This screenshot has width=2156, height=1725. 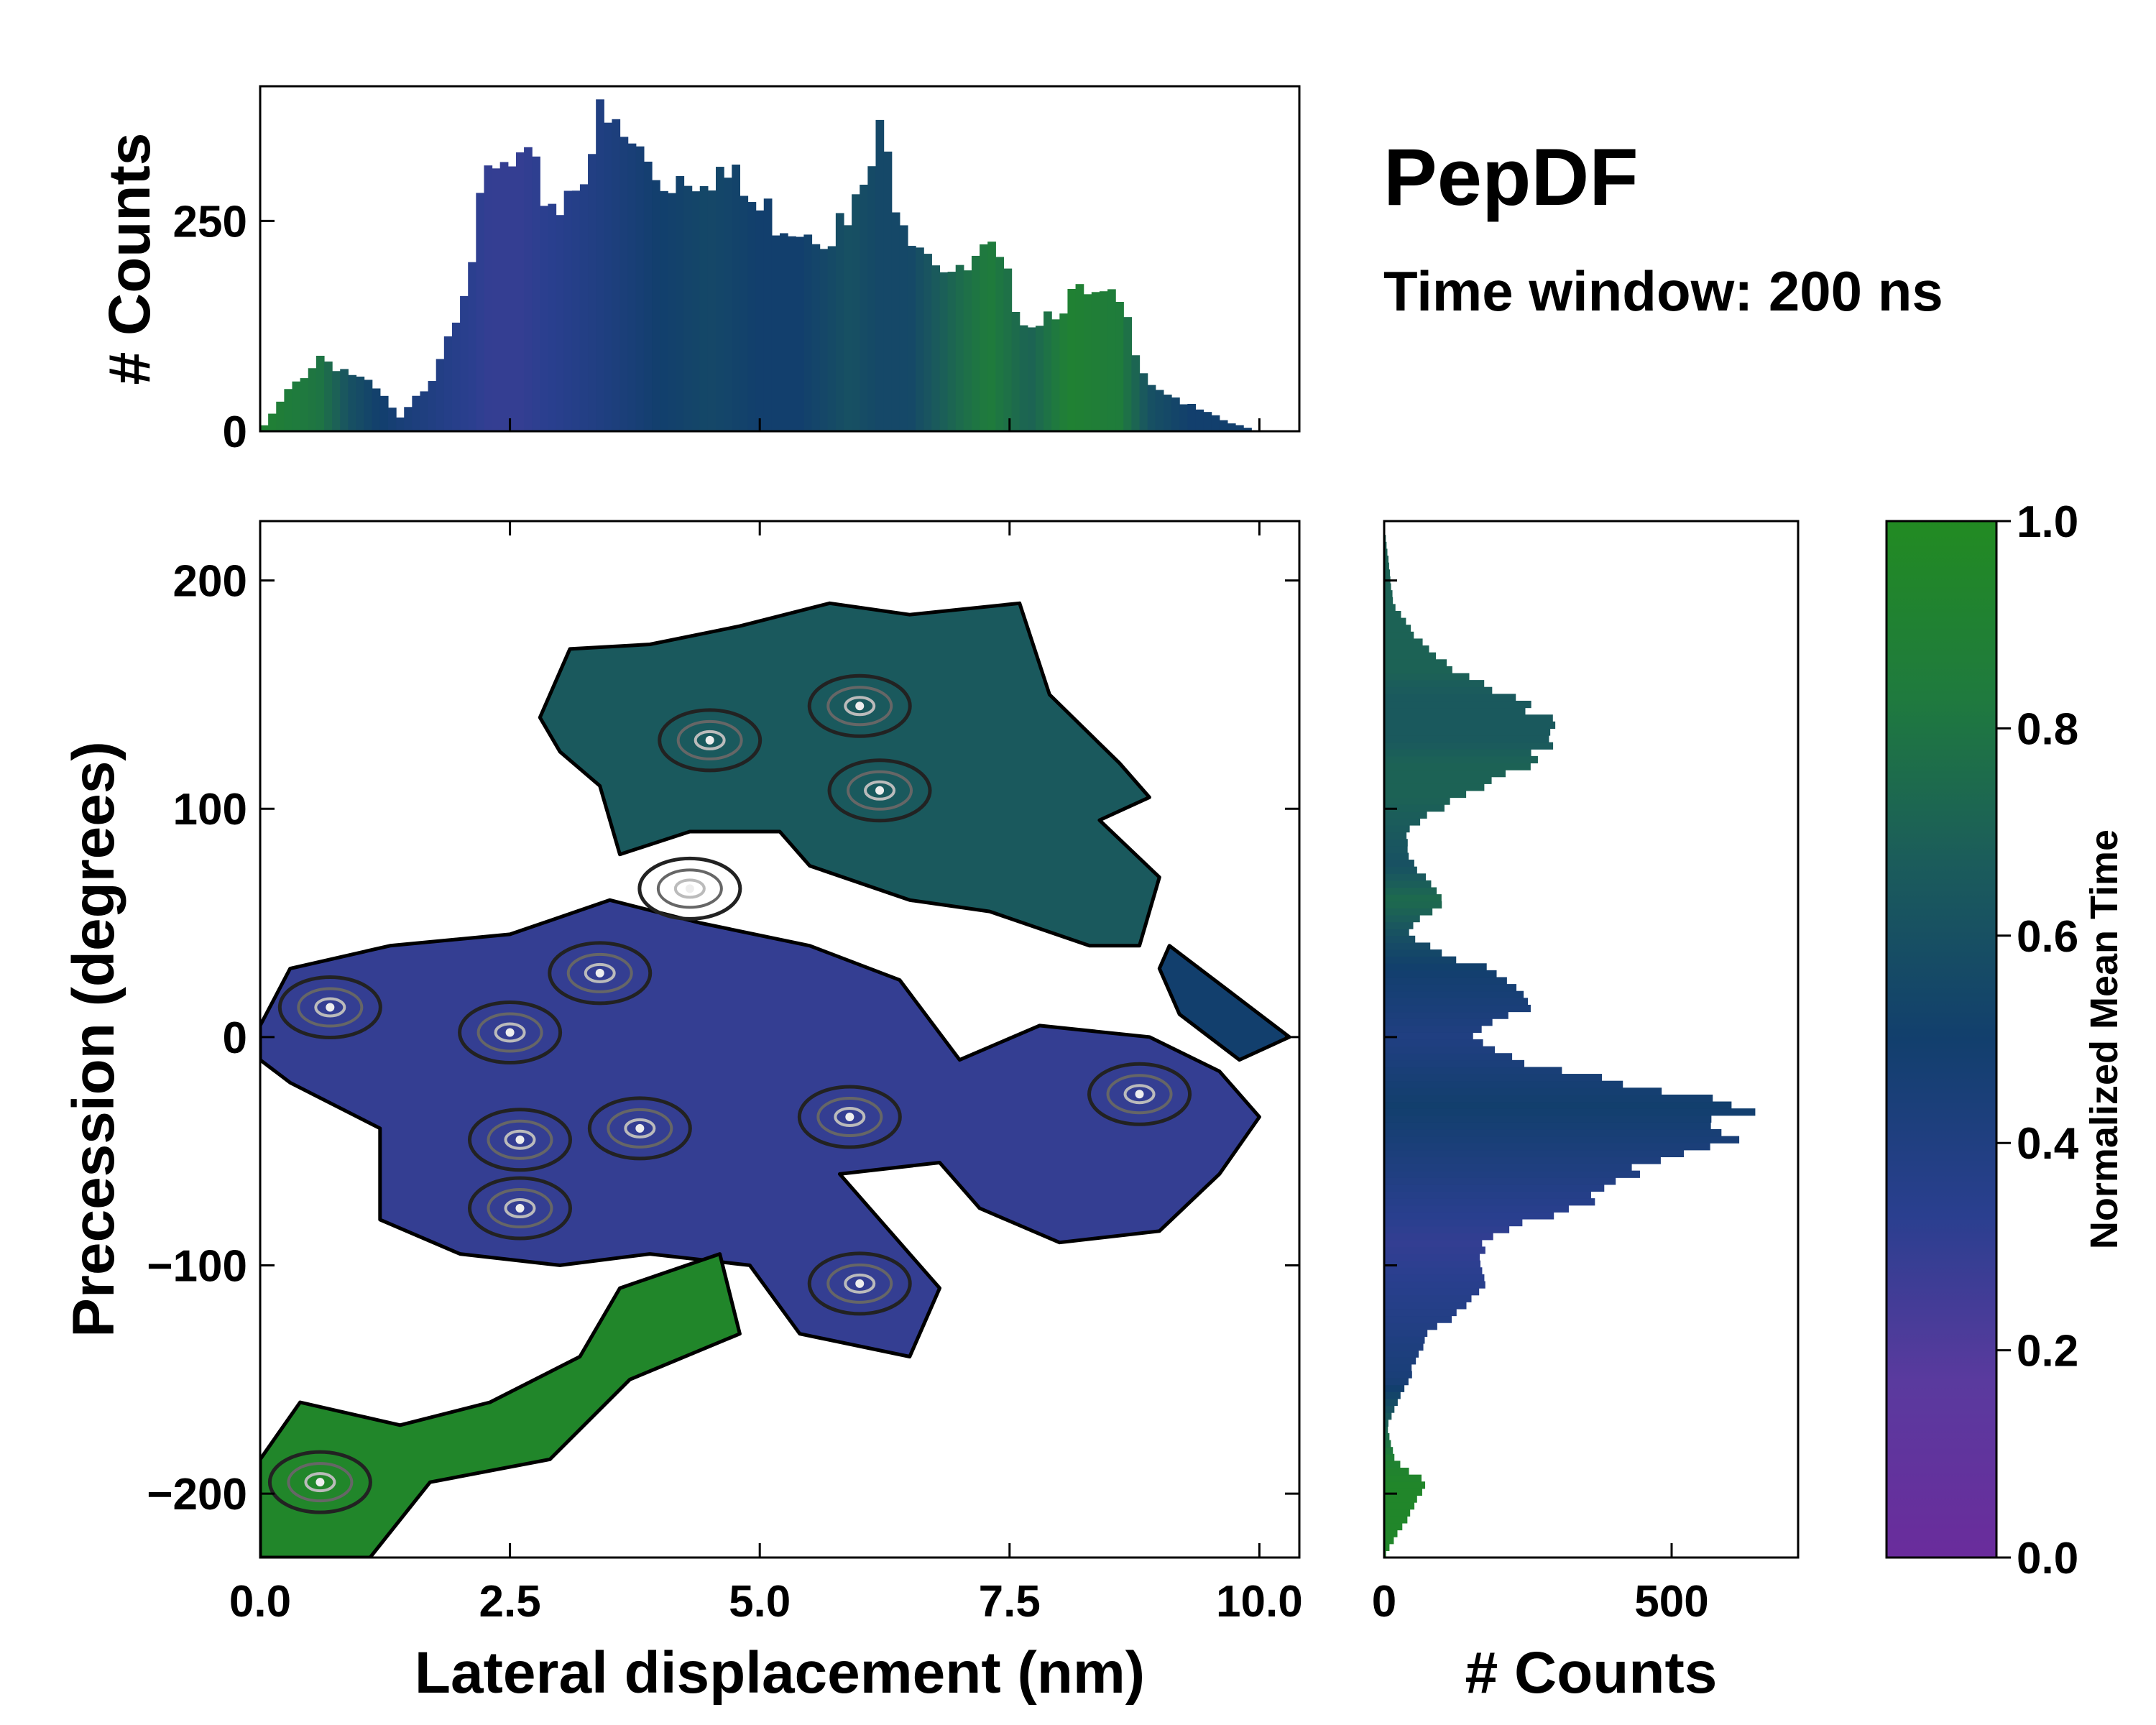 What do you see at coordinates (2048, 1144) in the screenshot?
I see `colorbar-tick-label: 0.4` at bounding box center [2048, 1144].